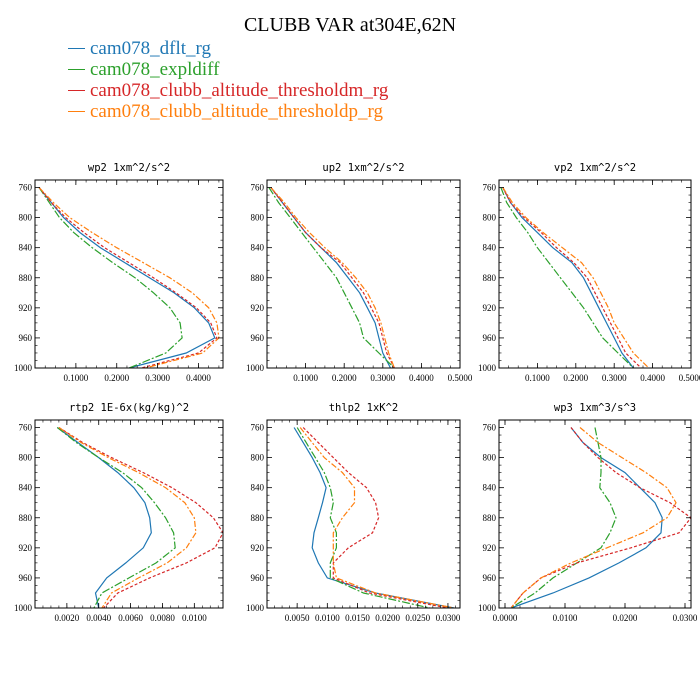 This screenshot has width=700, height=700. What do you see at coordinates (595, 408) in the screenshot?
I see `panel-title: wp3 1xm^3/s^3` at bounding box center [595, 408].